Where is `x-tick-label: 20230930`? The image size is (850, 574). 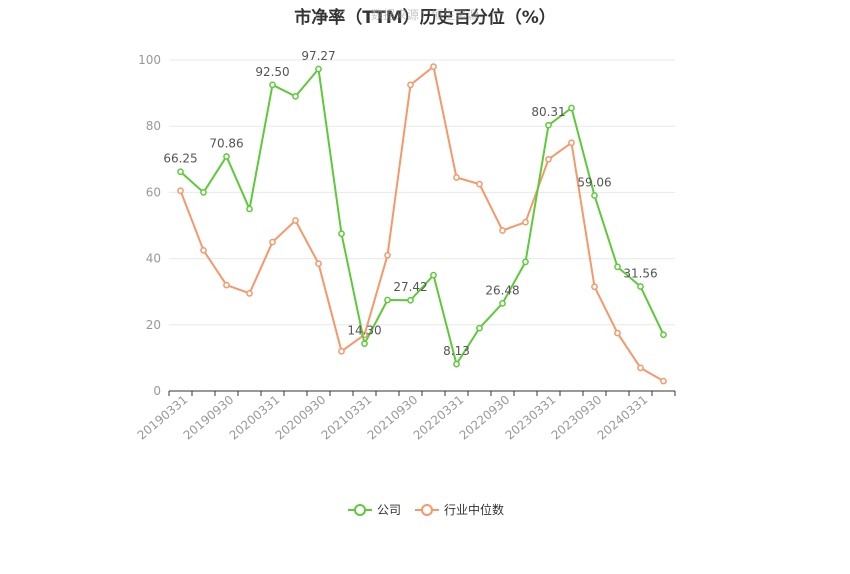 x-tick-label: 20230930 is located at coordinates (577, 418).